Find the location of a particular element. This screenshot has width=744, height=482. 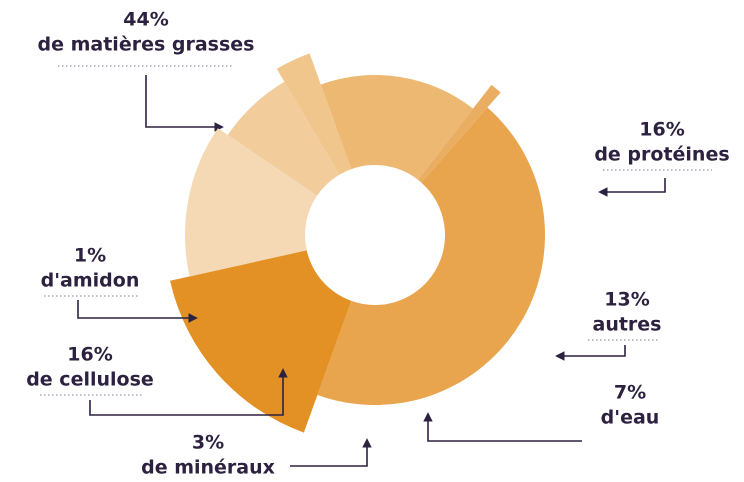

category-label: de minéraux is located at coordinates (208, 468).